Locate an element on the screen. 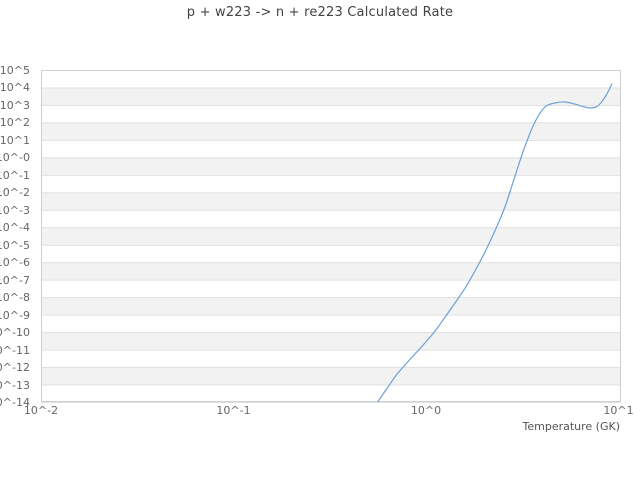 The width and height of the screenshot is (640, 480). x-tick-label: 10^-2 is located at coordinates (41, 410).